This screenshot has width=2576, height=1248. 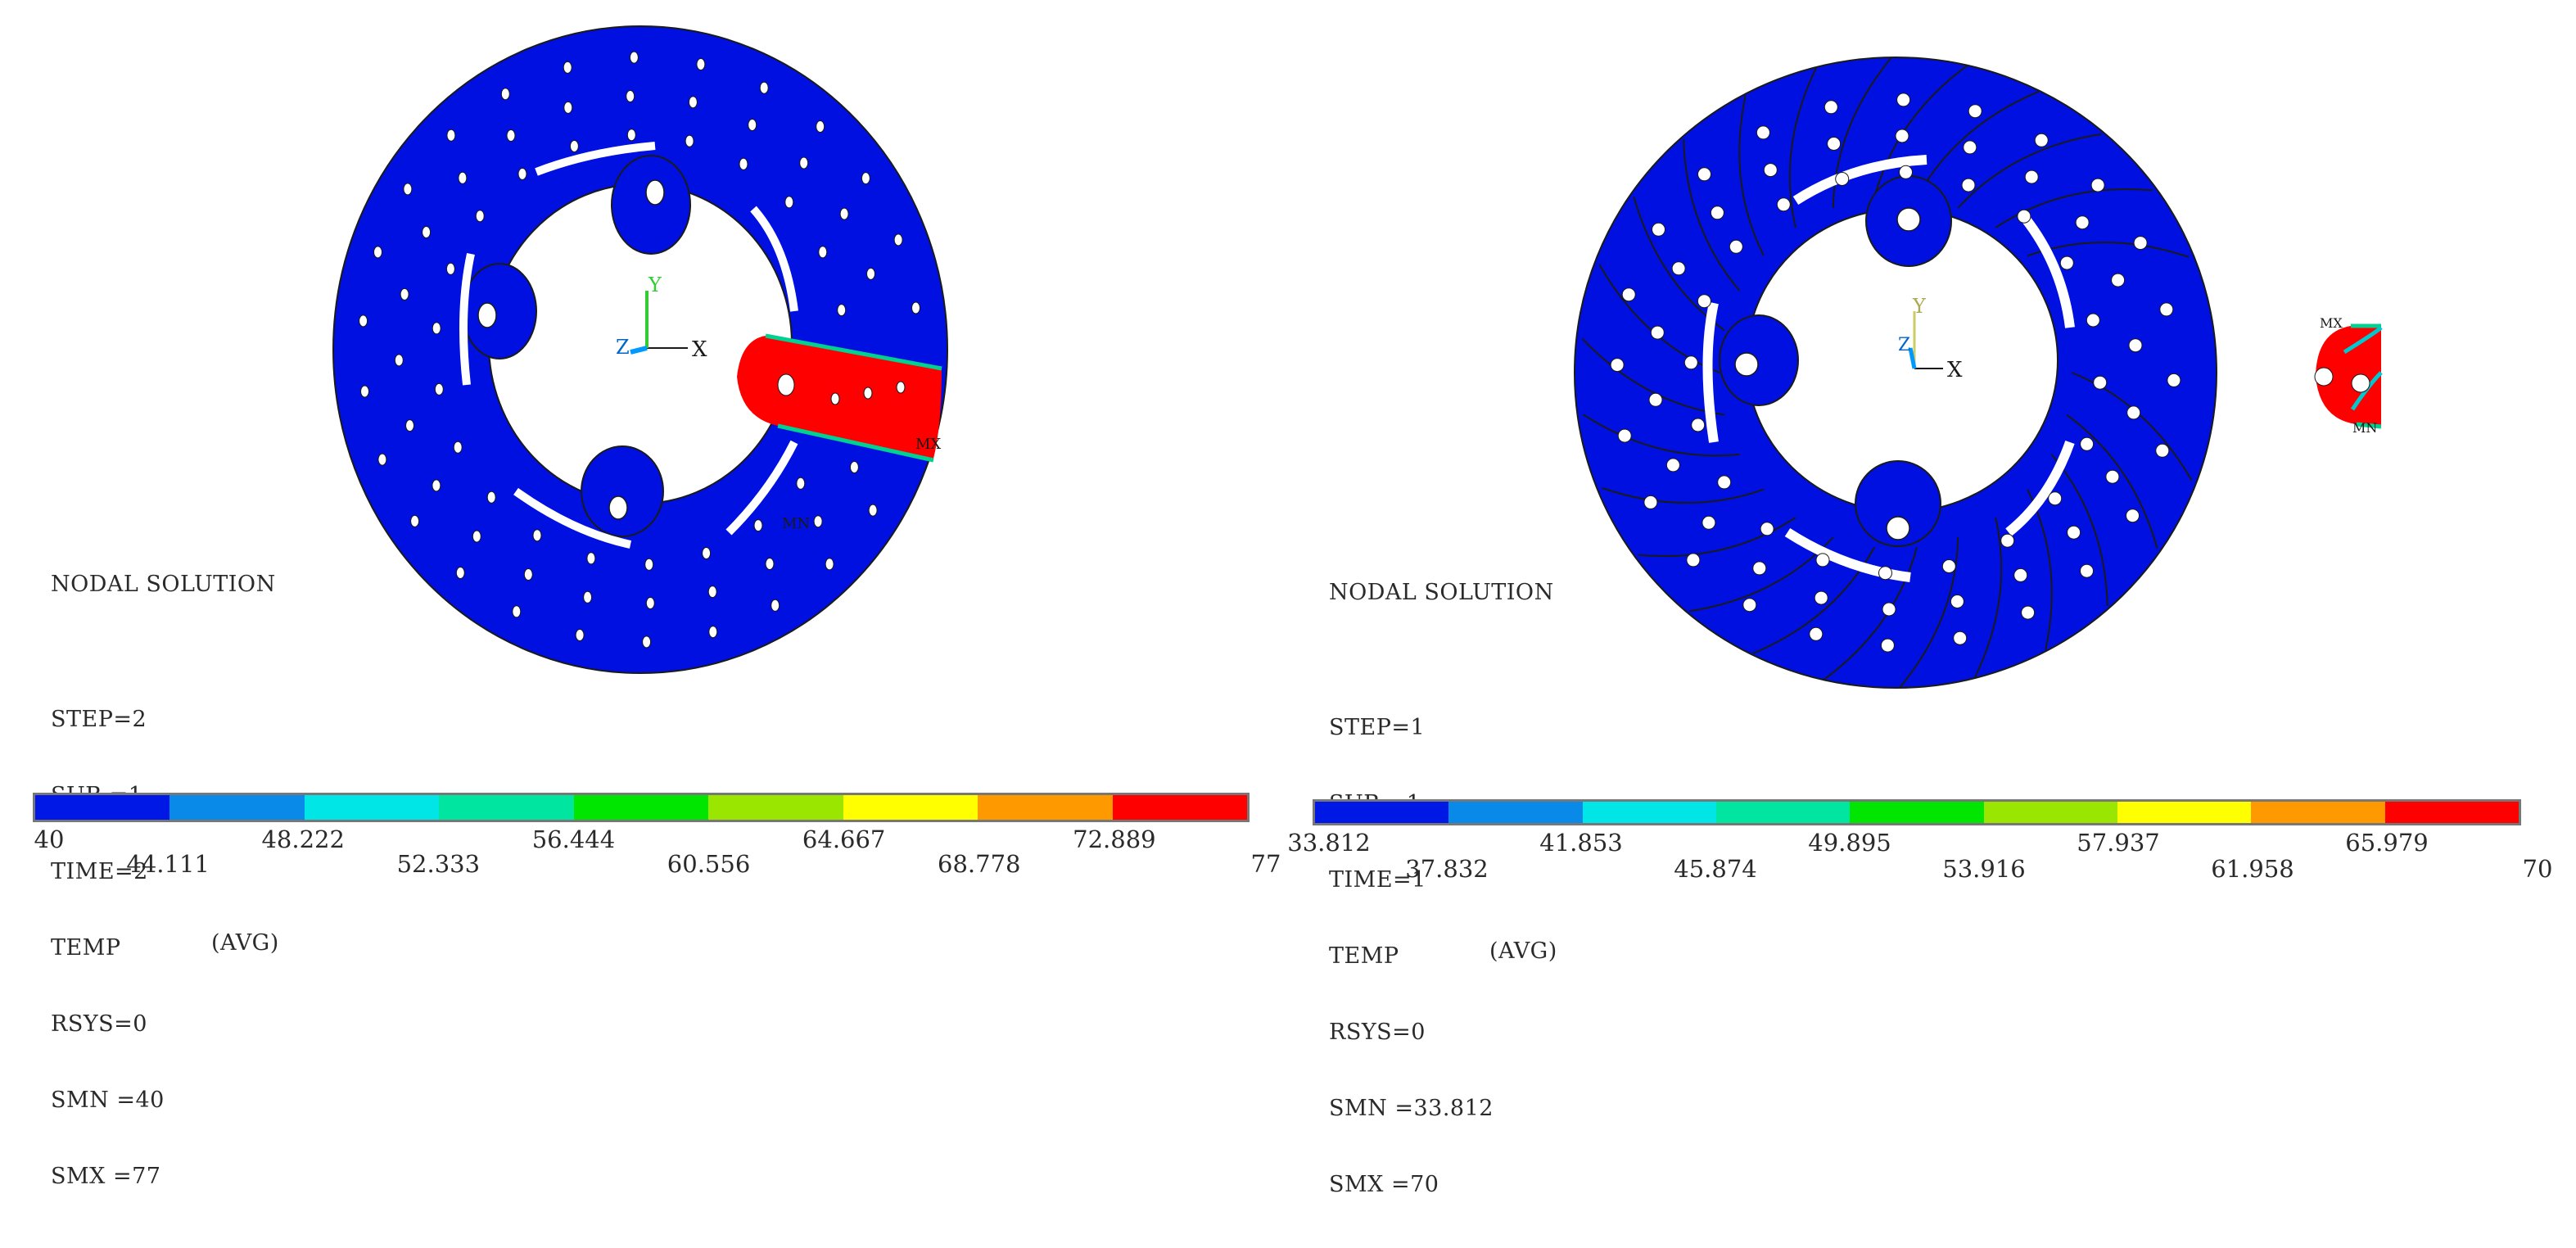 What do you see at coordinates (571, 350) in the screenshot?
I see `left-lobe-holes` at bounding box center [571, 350].